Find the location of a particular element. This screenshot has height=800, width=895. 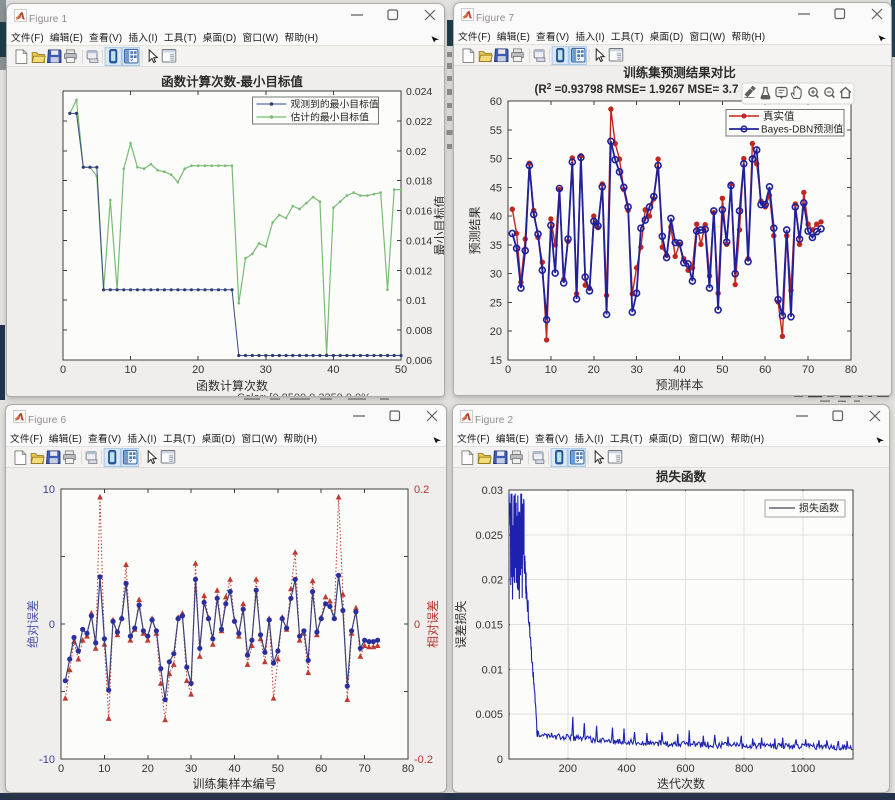

svg-text: 0.022 is located at coordinates (419, 121).